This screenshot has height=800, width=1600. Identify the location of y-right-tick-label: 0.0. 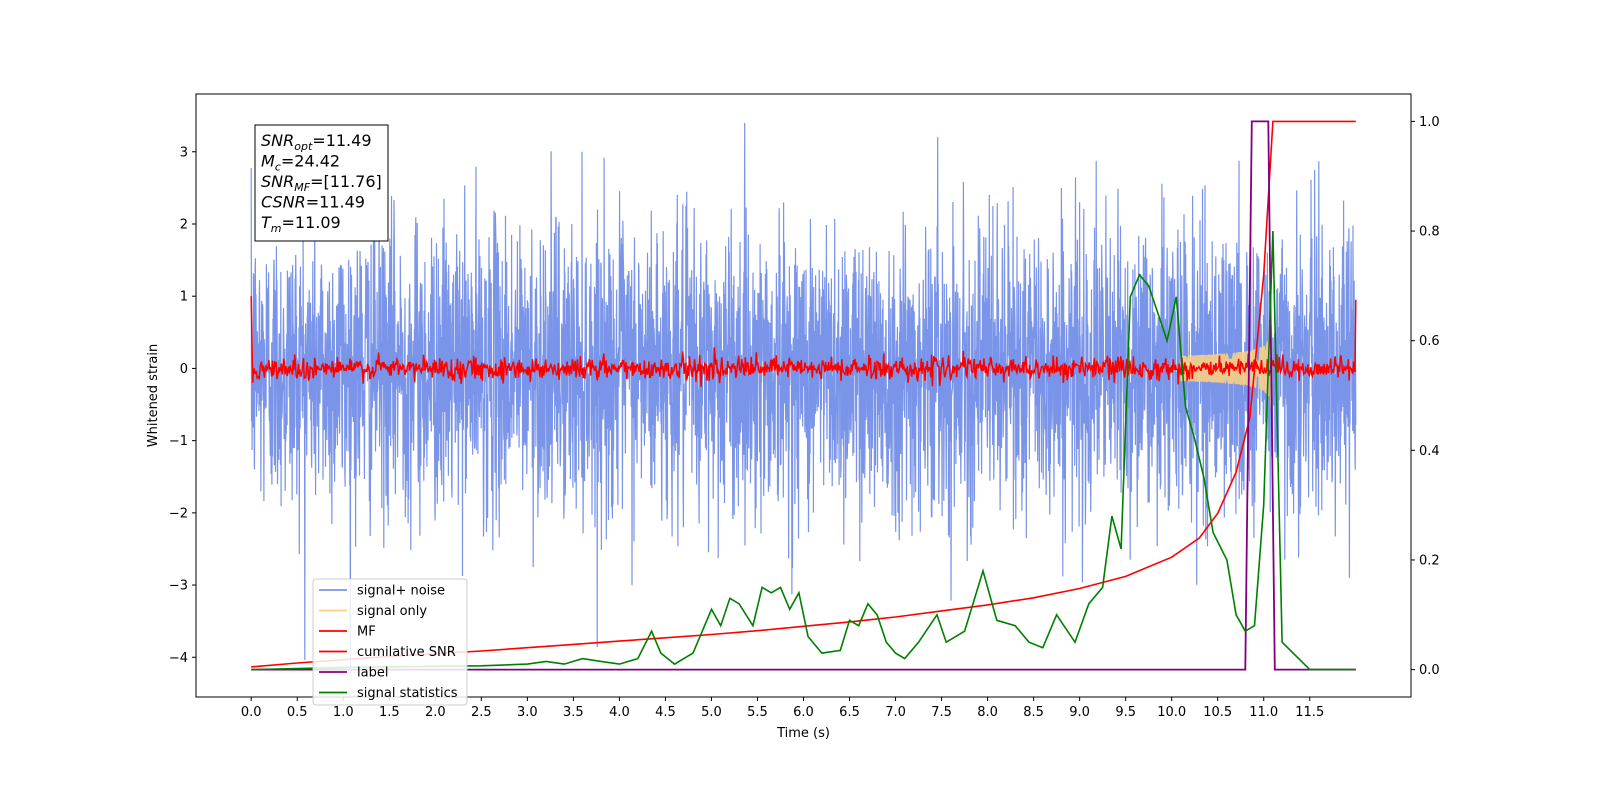
(1429, 670).